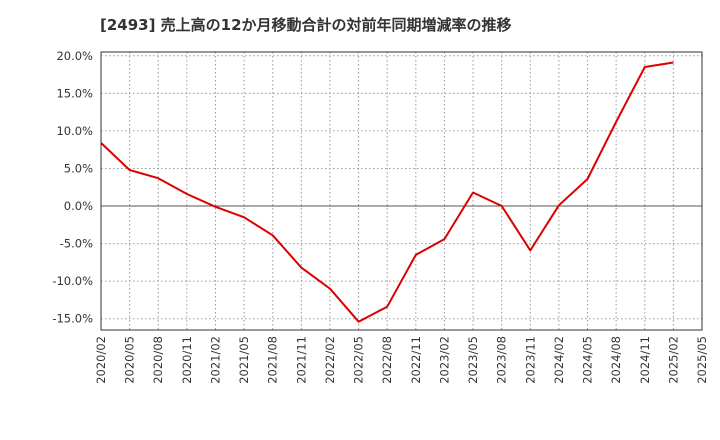  What do you see at coordinates (74, 56) in the screenshot?
I see `y-tick-label: 20.0%` at bounding box center [74, 56].